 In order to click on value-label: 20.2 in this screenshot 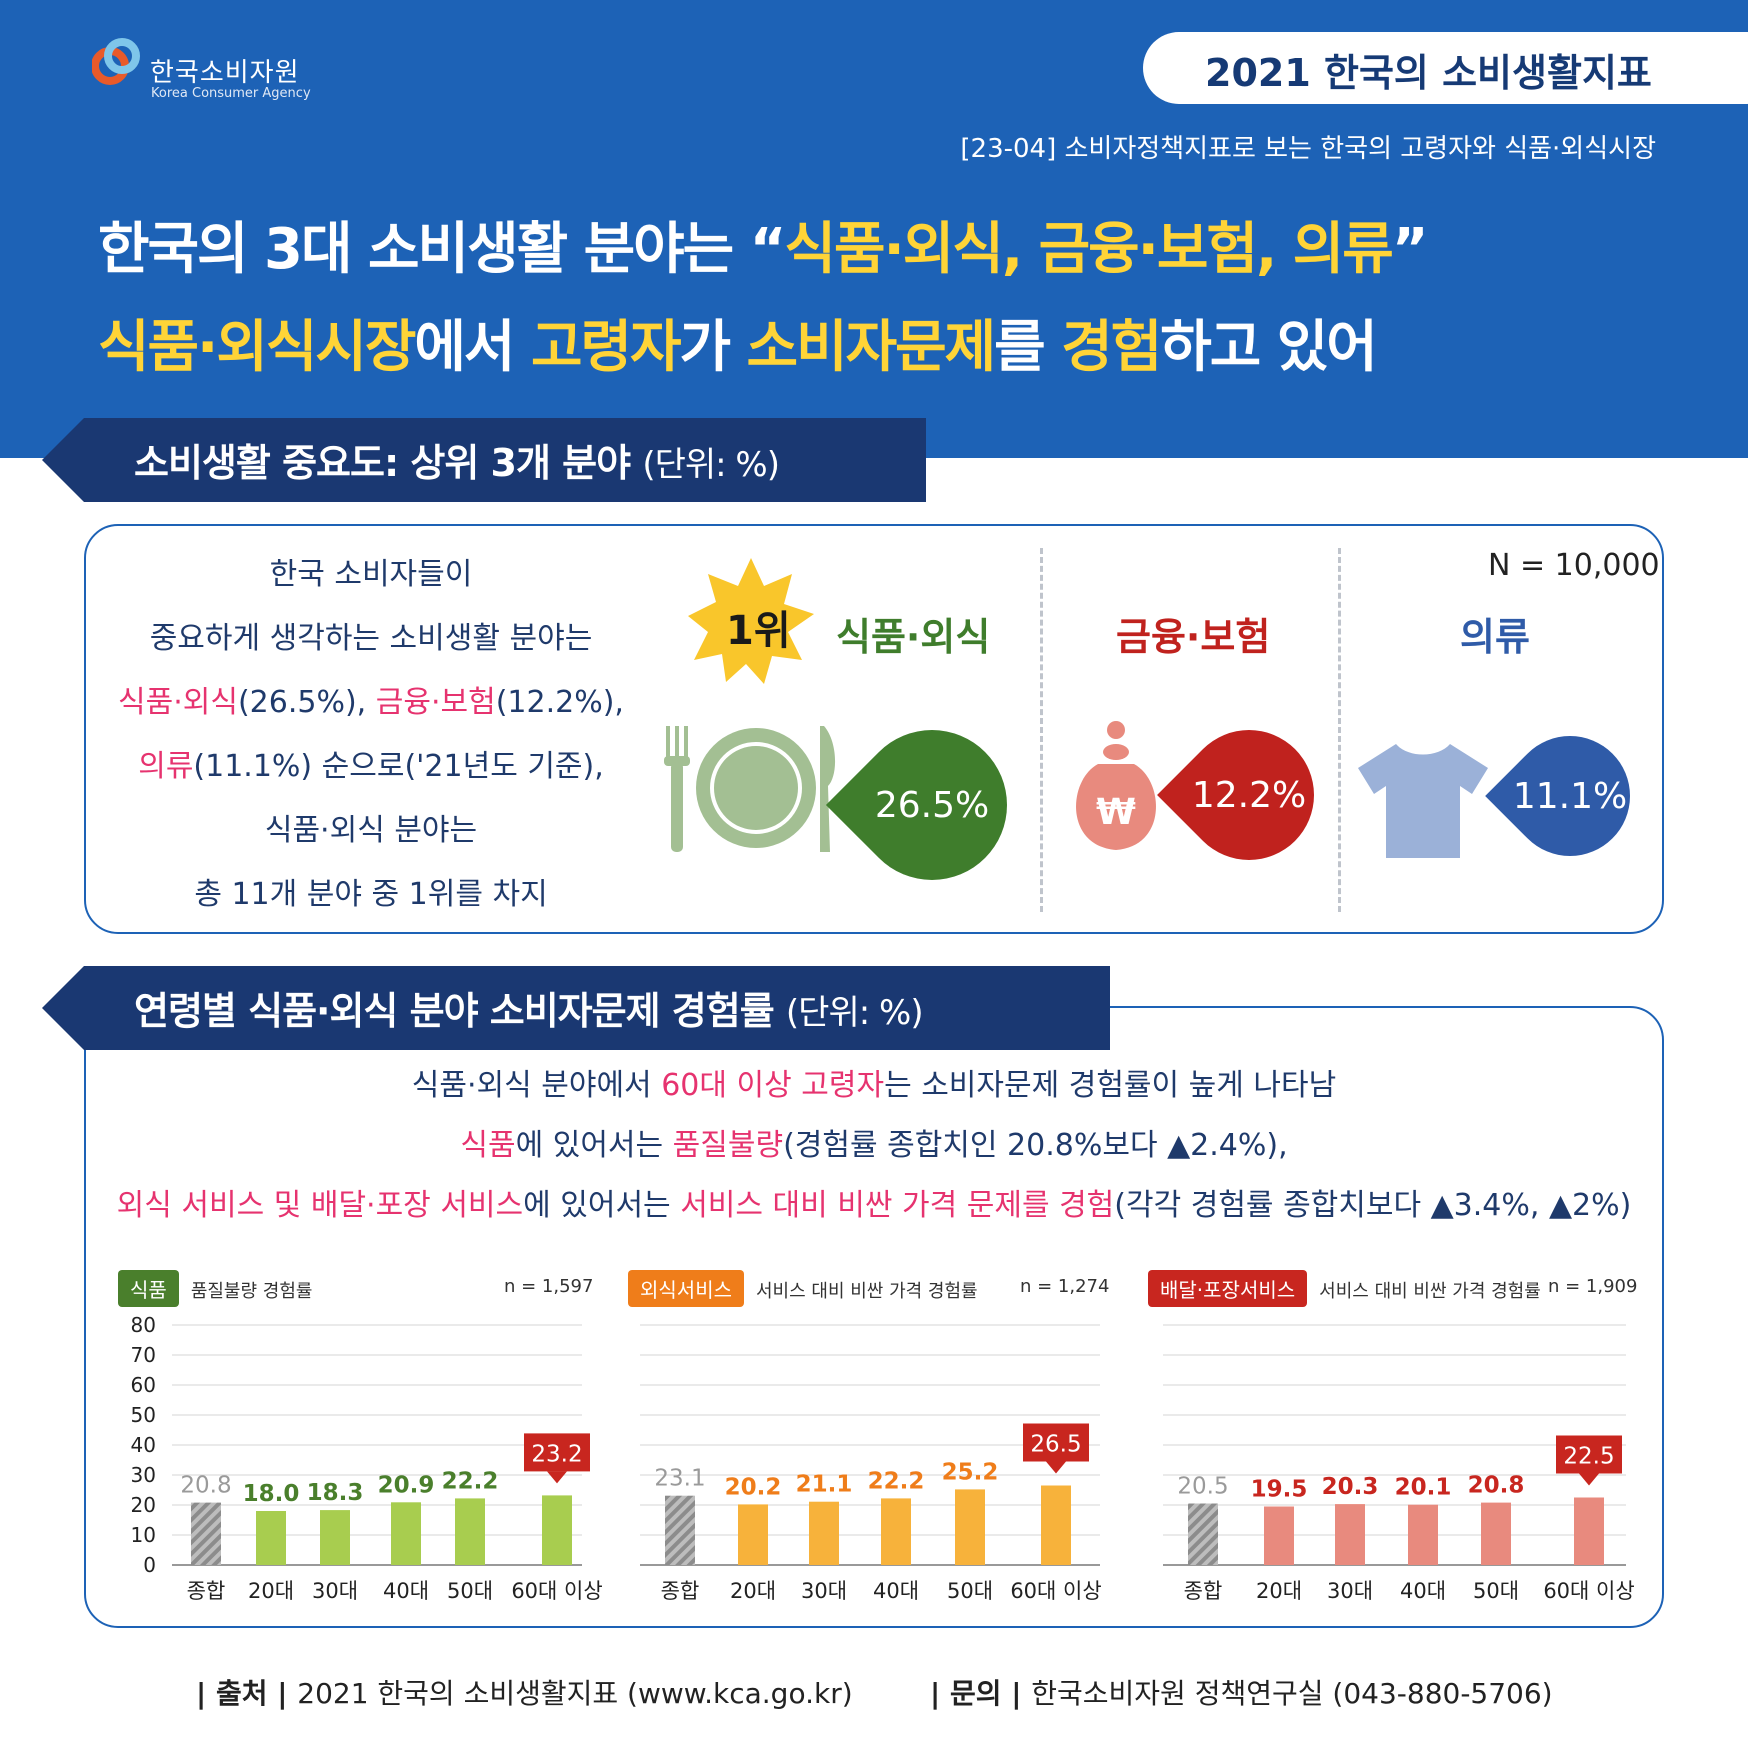, I will do `click(753, 1487)`.